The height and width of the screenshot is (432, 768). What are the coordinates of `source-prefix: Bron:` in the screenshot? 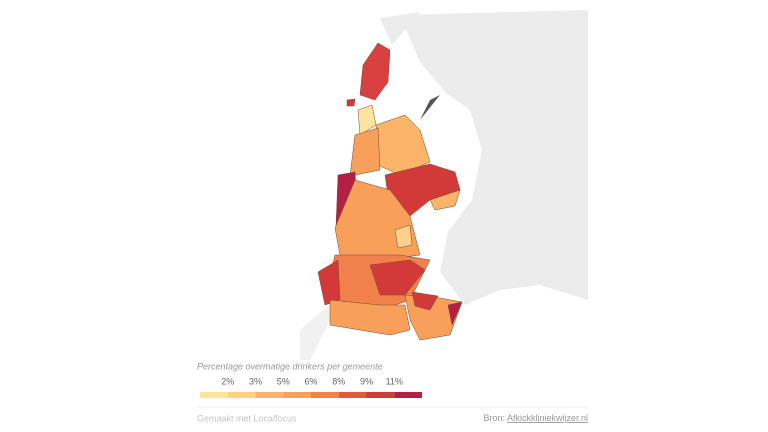 It's located at (494, 418).